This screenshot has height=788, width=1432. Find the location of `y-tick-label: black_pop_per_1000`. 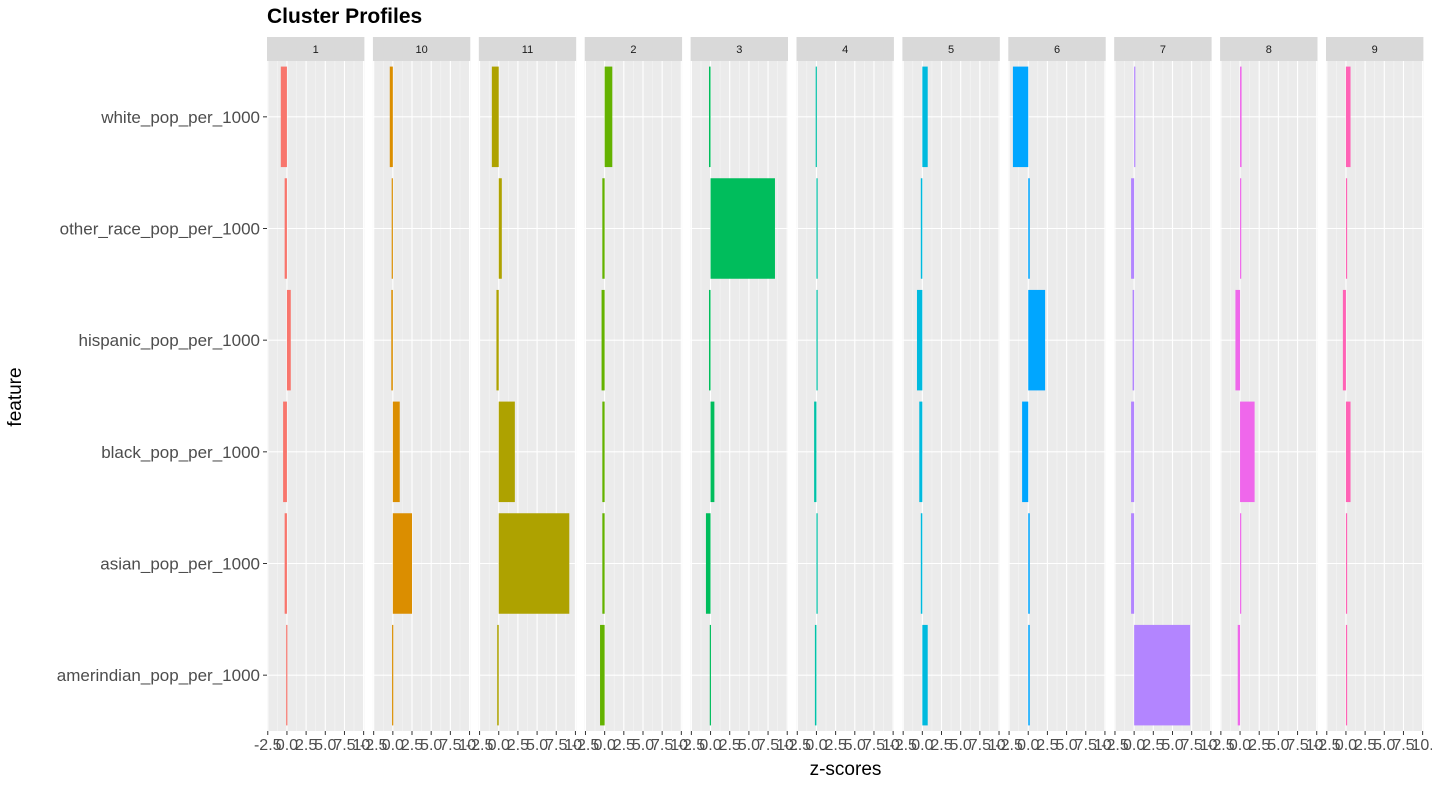

y-tick-label: black_pop_per_1000 is located at coordinates (180, 452).